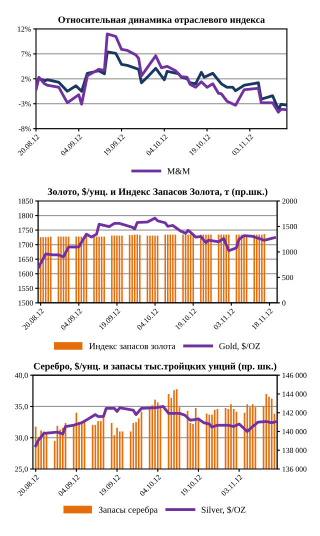 This screenshot has width=320, height=536. I want to click on legend-label: Gold, $/OZ, so click(239, 346).